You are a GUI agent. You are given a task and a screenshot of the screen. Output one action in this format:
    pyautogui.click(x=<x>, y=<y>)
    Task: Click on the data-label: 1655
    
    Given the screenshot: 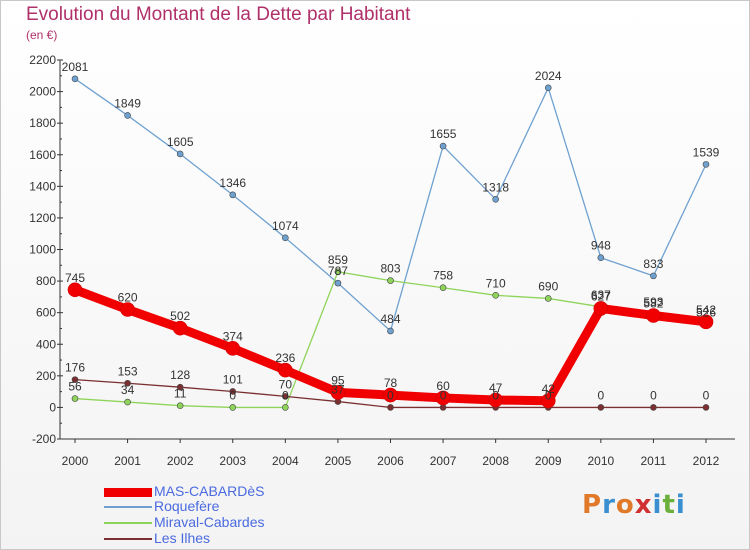 What is the action you would take?
    pyautogui.click(x=443, y=134)
    